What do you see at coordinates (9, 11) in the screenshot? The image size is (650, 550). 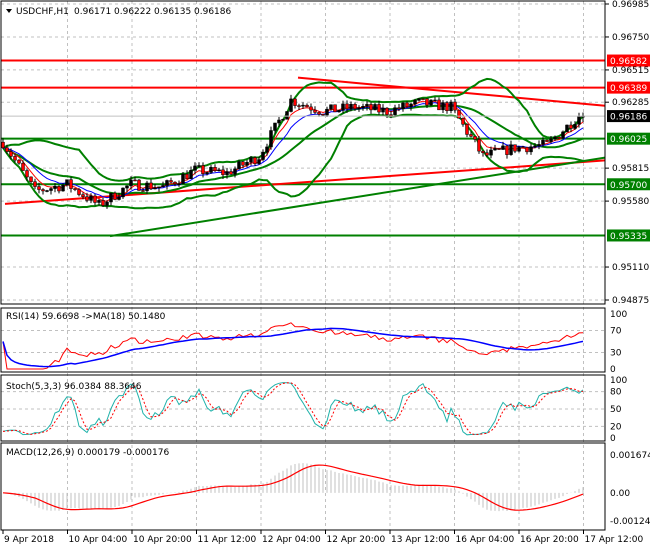 I see `collapse-triangle-icon` at bounding box center [9, 11].